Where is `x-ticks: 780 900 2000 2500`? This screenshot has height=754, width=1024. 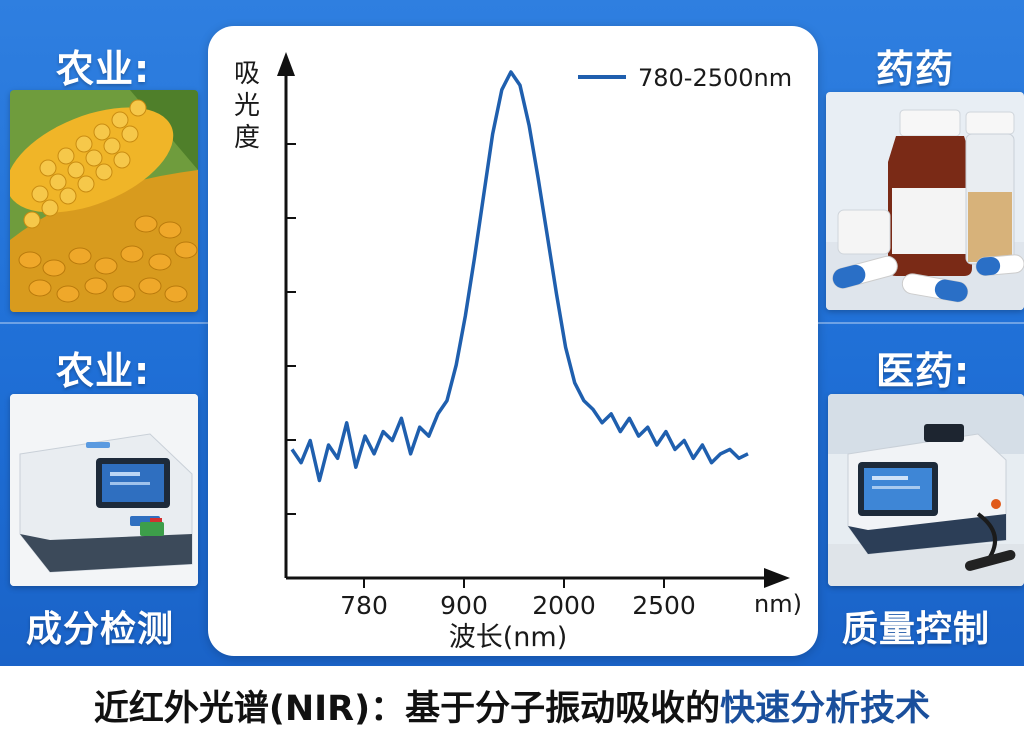
x-ticks: 780 900 2000 2500 is located at coordinates (518, 599).